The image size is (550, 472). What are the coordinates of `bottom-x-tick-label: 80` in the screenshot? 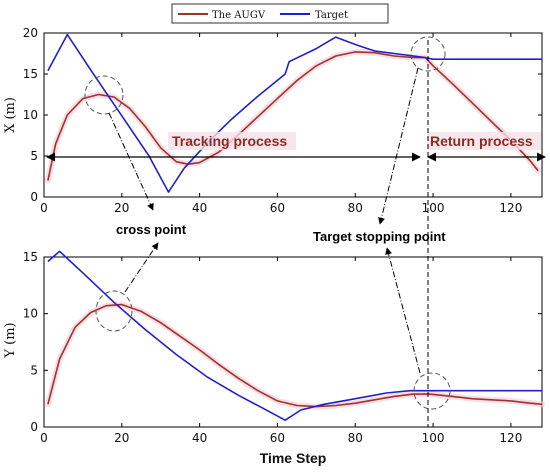 It's located at (355, 438).